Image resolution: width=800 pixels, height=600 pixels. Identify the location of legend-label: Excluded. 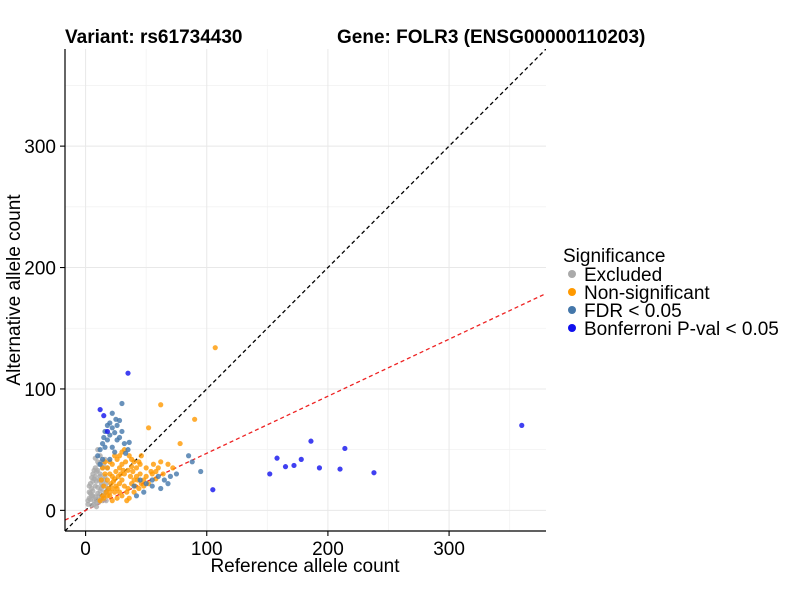
(623, 275).